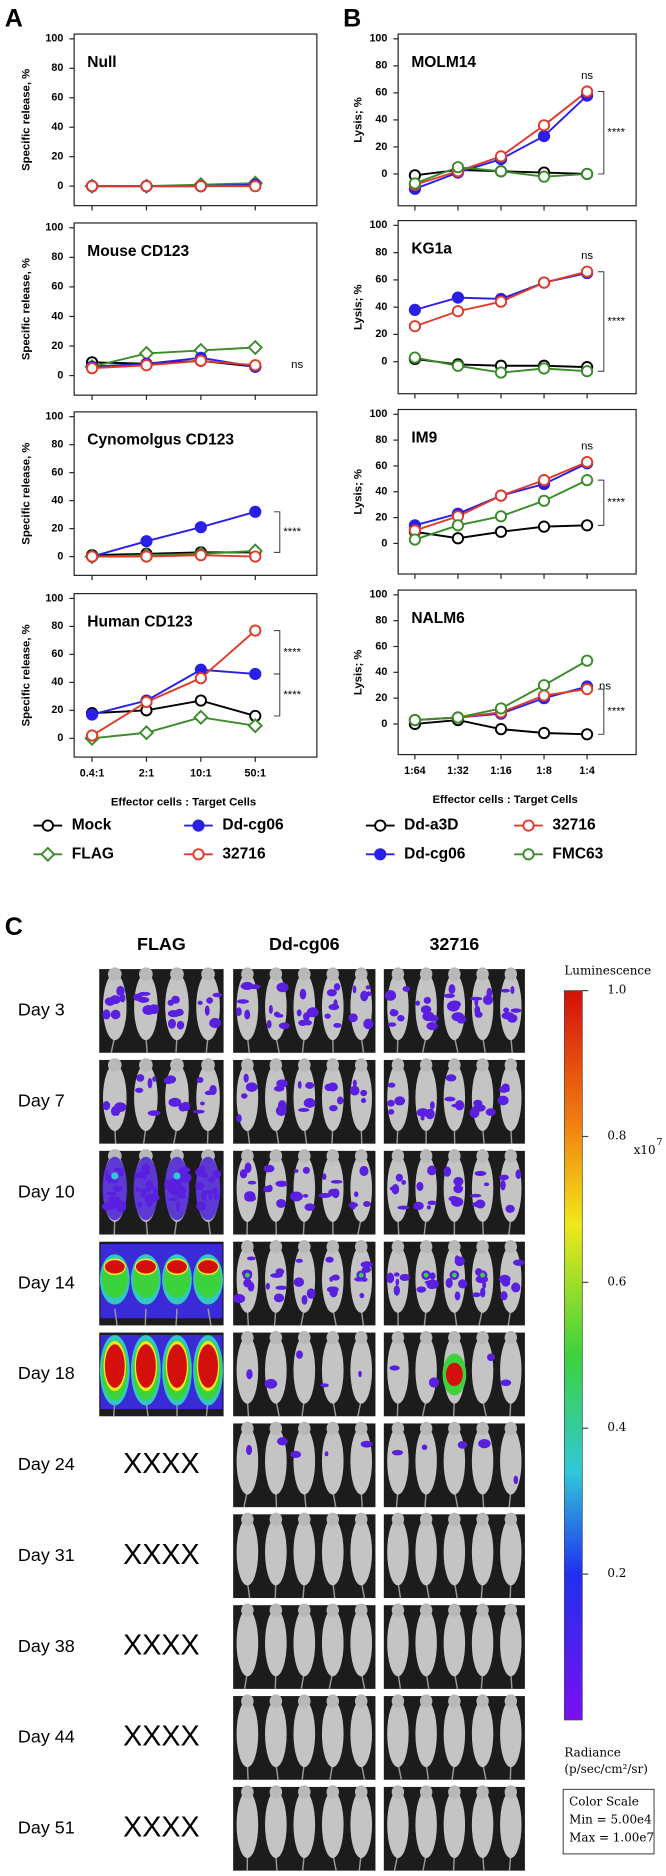 The height and width of the screenshot is (1876, 666). I want to click on day-label: Day 18, so click(46, 1373).